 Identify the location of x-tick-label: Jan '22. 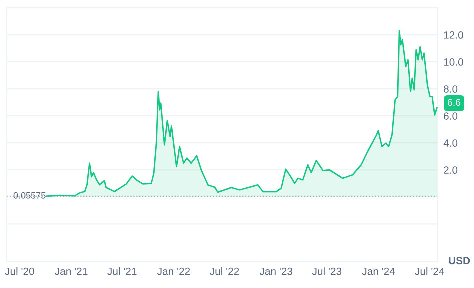
(173, 272).